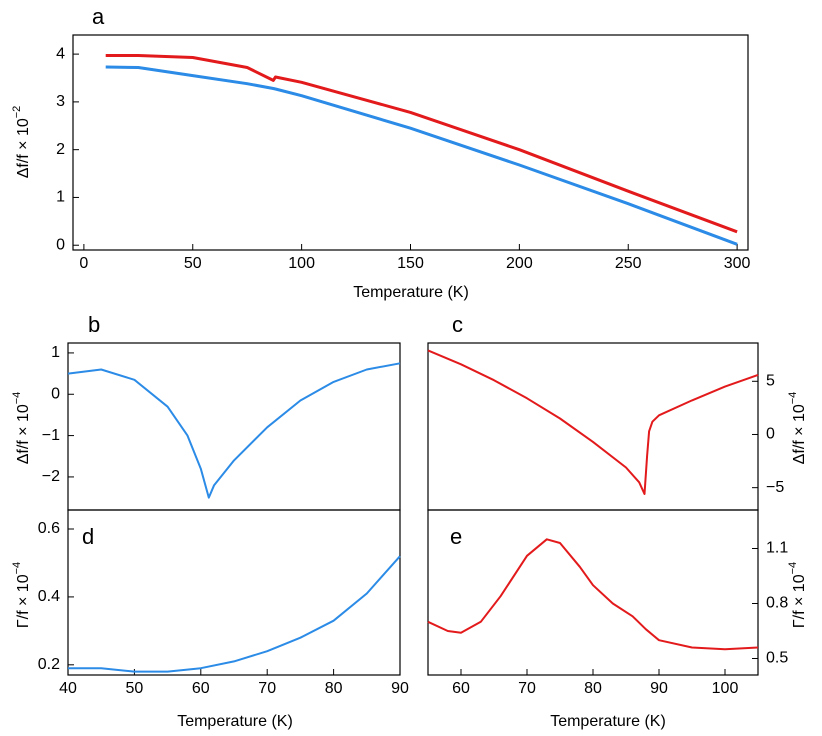 The height and width of the screenshot is (736, 822). What do you see at coordinates (628, 263) in the screenshot?
I see `x-tick-label: 250` at bounding box center [628, 263].